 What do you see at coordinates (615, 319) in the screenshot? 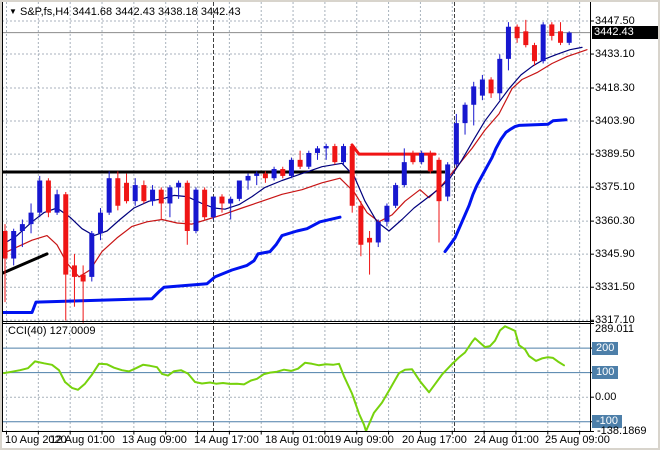
I see `price-axis-label: 3317.10` at bounding box center [615, 319].